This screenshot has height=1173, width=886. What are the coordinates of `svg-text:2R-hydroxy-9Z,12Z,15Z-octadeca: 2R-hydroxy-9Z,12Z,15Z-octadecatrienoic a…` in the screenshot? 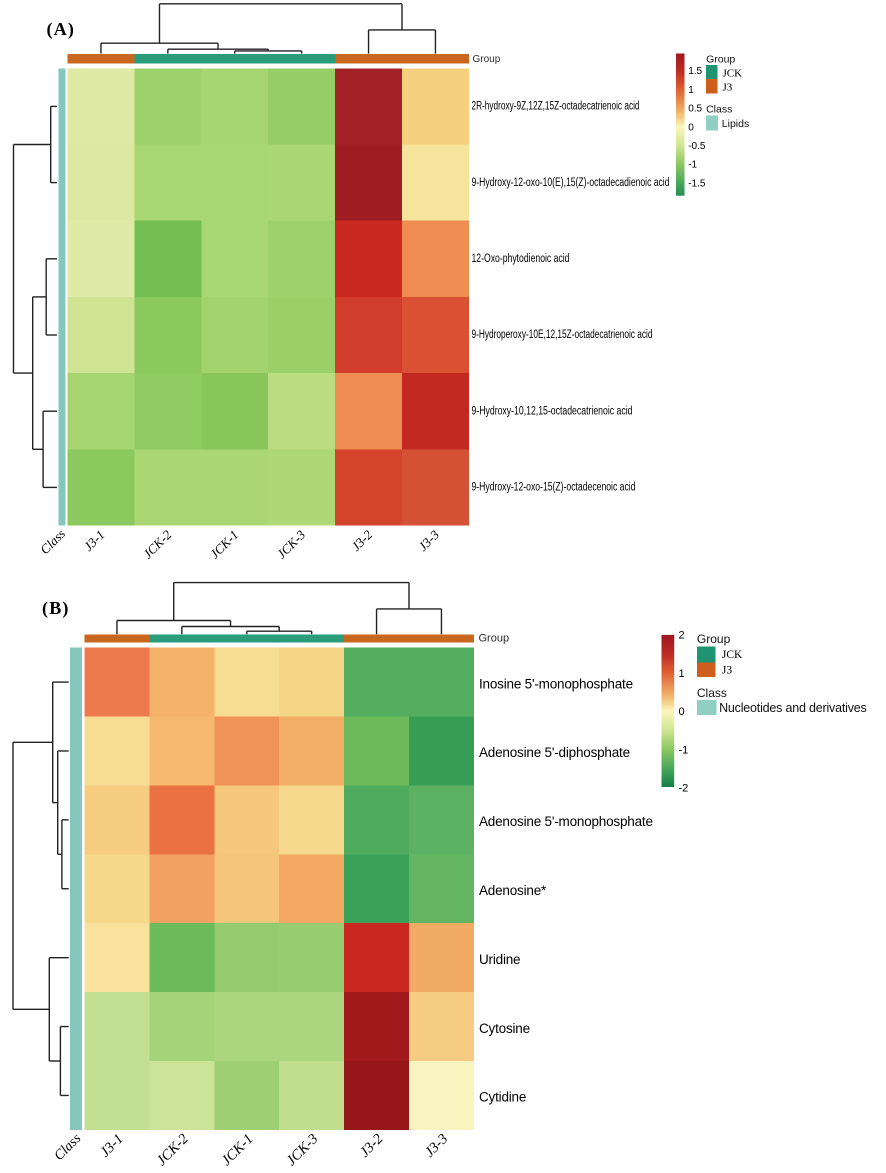 It's located at (556, 107).